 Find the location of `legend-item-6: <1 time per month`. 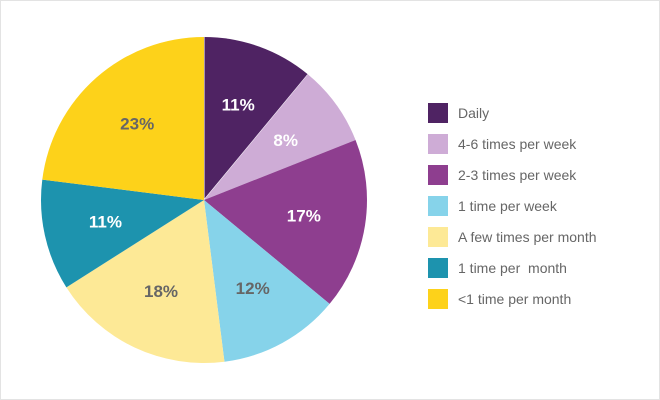

legend-item-6: <1 time per month is located at coordinates (512, 298).